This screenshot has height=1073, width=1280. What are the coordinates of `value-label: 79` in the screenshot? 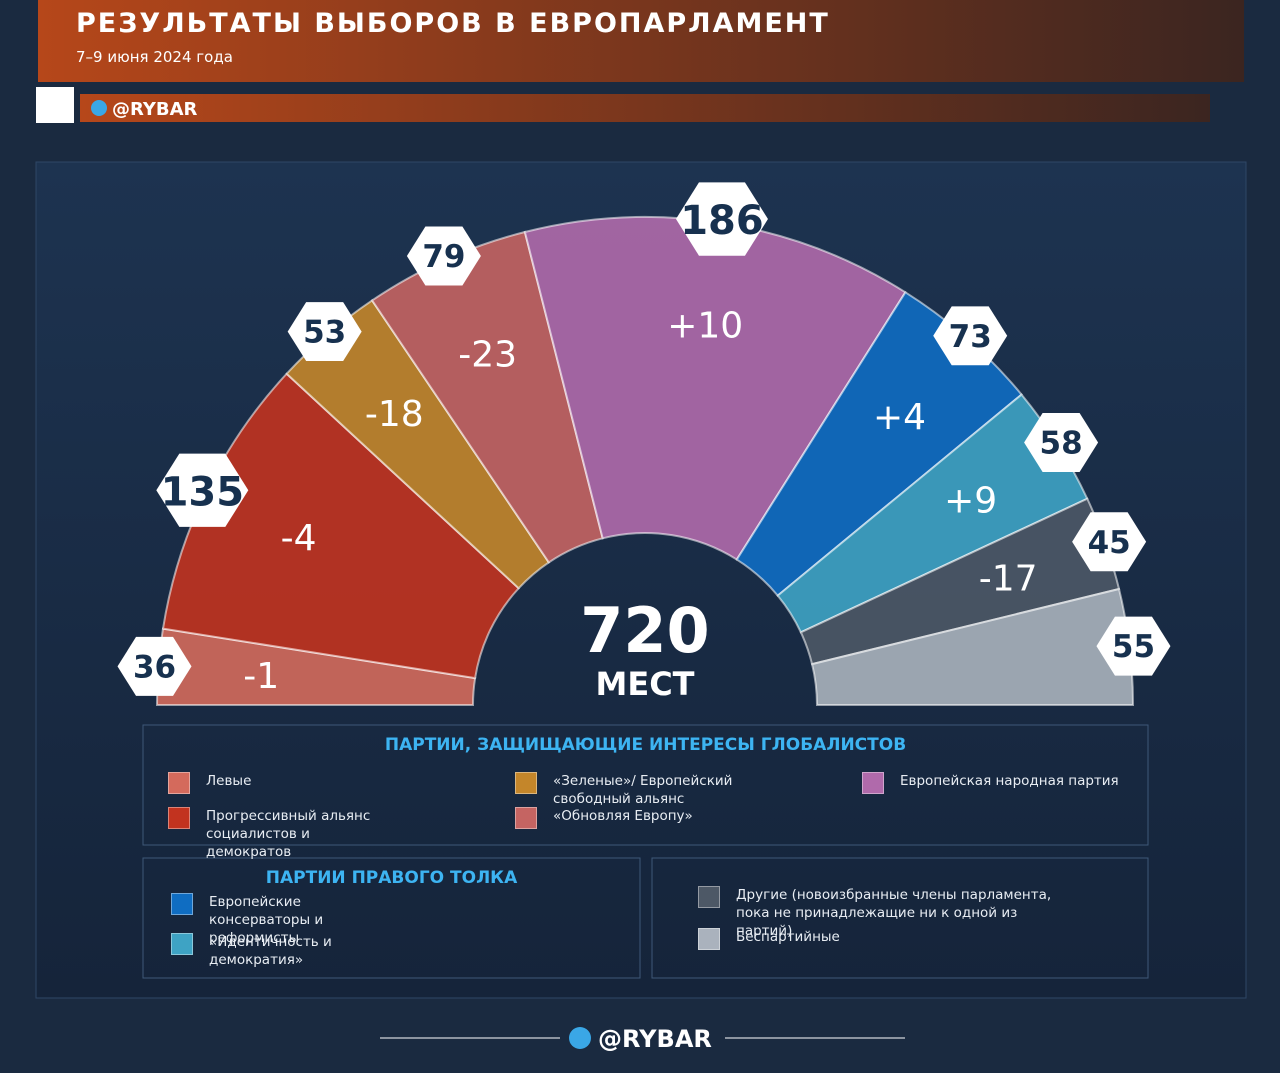 It's located at (443, 257).